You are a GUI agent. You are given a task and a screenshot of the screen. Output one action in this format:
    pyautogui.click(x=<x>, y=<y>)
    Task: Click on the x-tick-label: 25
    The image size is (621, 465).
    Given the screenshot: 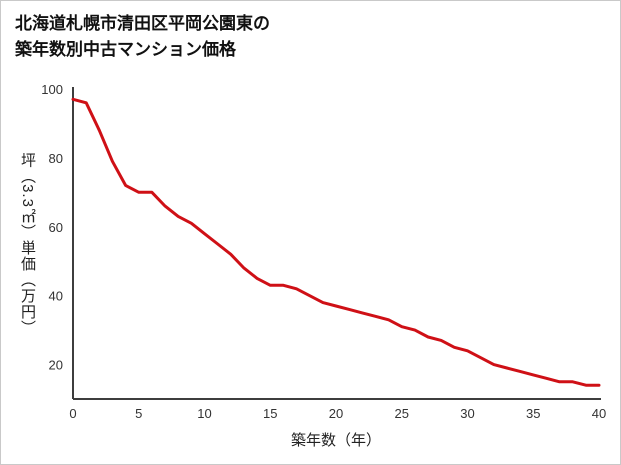 What is the action you would take?
    pyautogui.click(x=402, y=413)
    